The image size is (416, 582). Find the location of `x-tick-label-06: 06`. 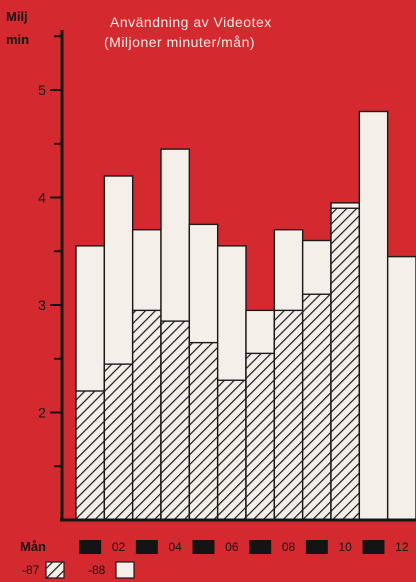

x-tick-label-06: 06 is located at coordinates (232, 547).